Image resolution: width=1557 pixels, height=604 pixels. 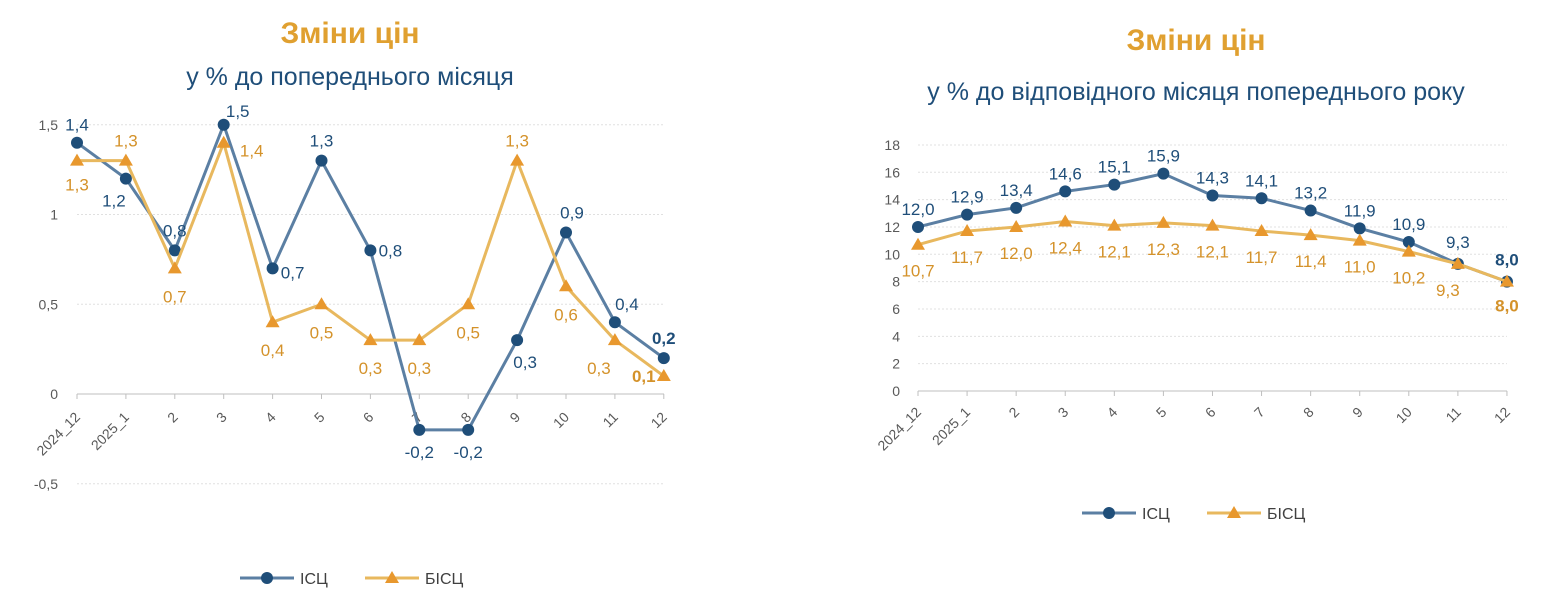 I want to click on data-label: 10,7, so click(x=917, y=271).